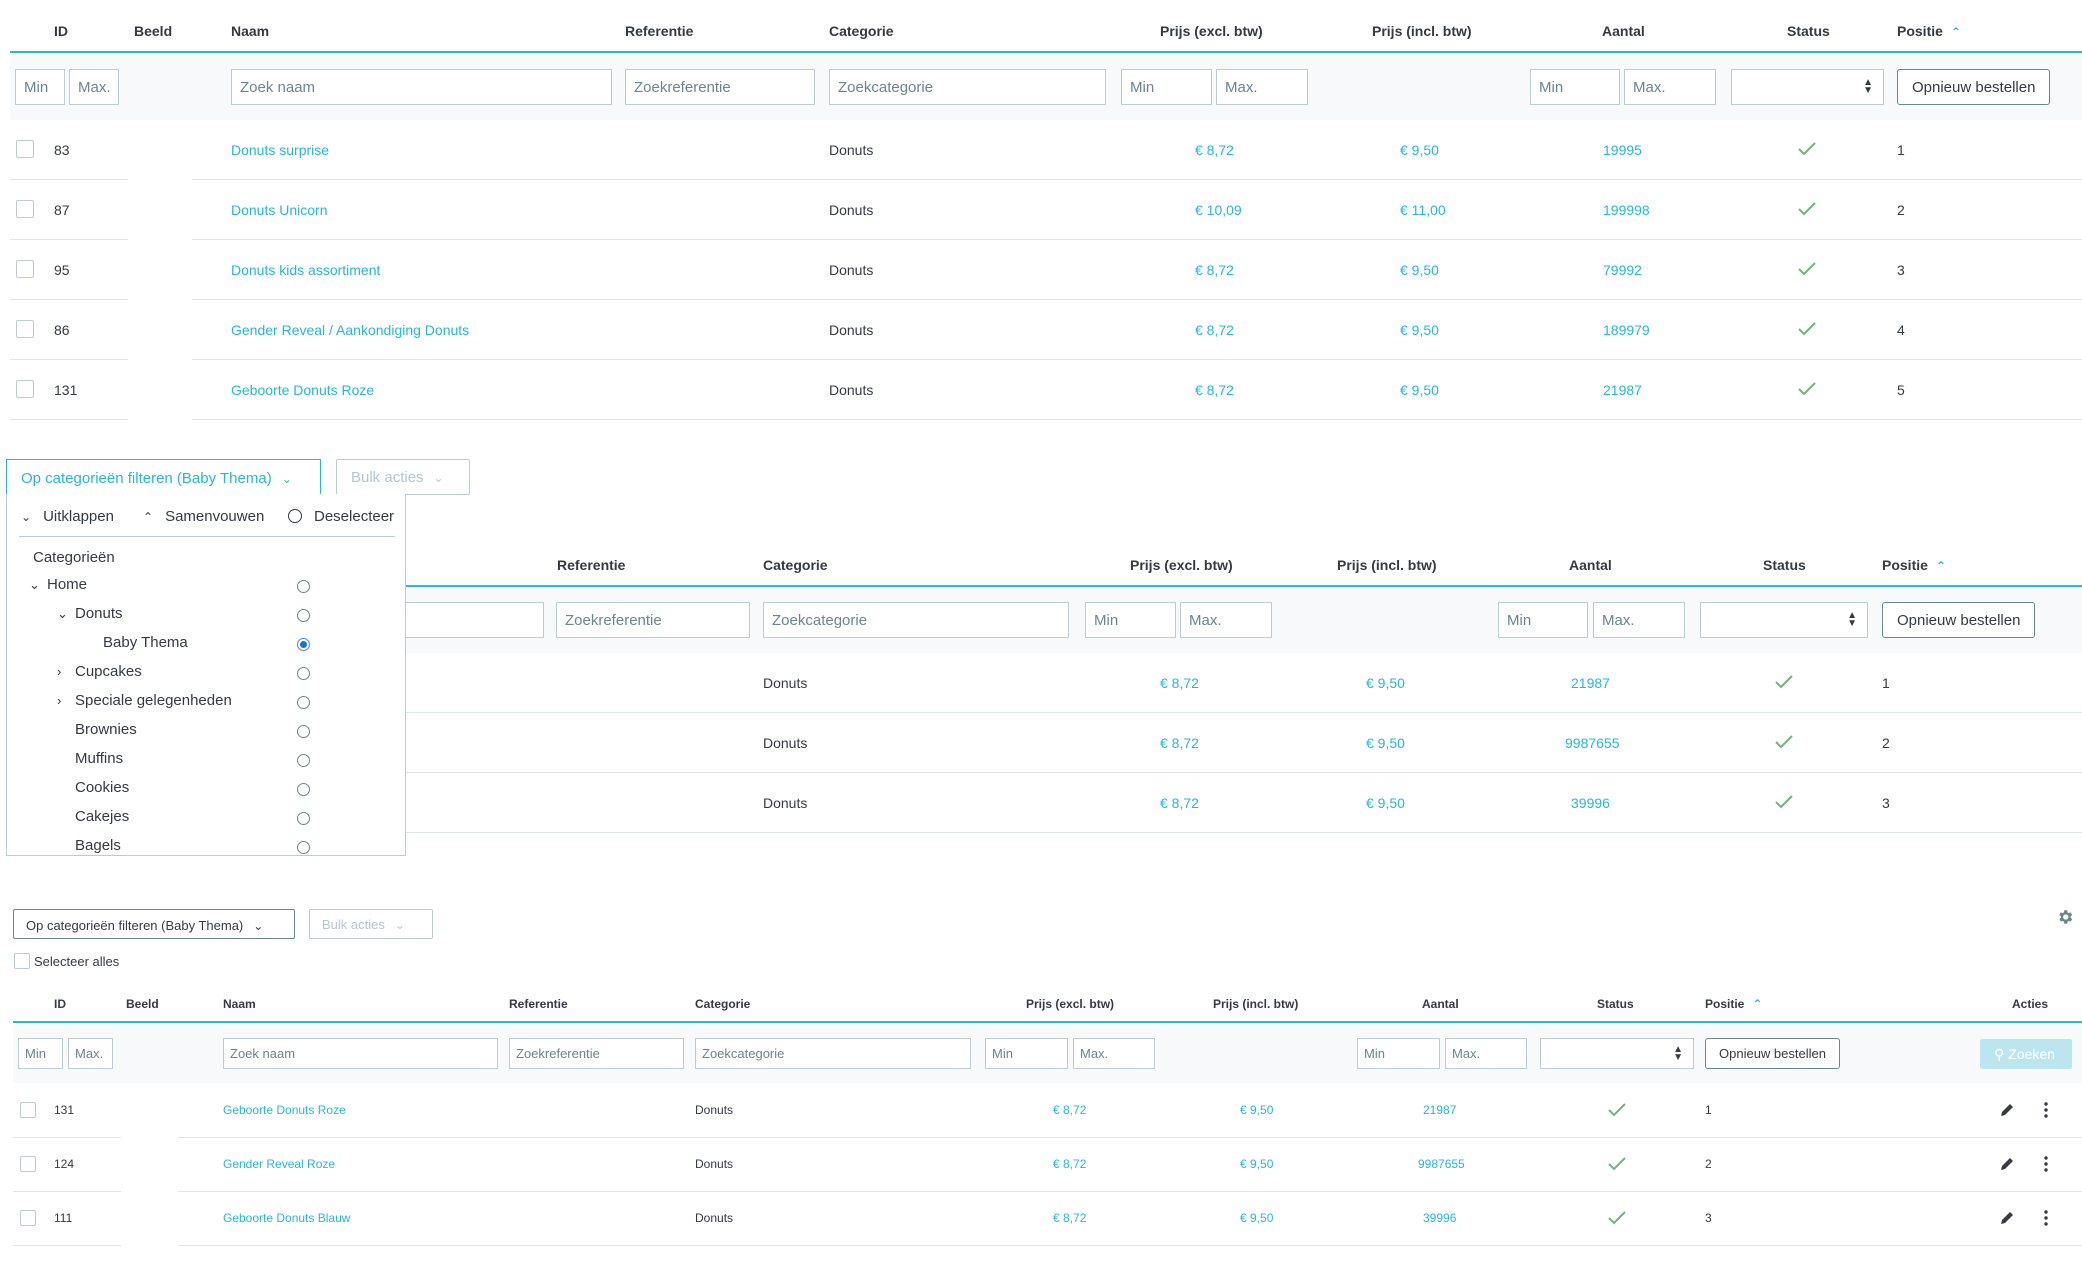  Describe the element at coordinates (1626, 330) in the screenshot. I see `row-quantity: 189979` at that location.